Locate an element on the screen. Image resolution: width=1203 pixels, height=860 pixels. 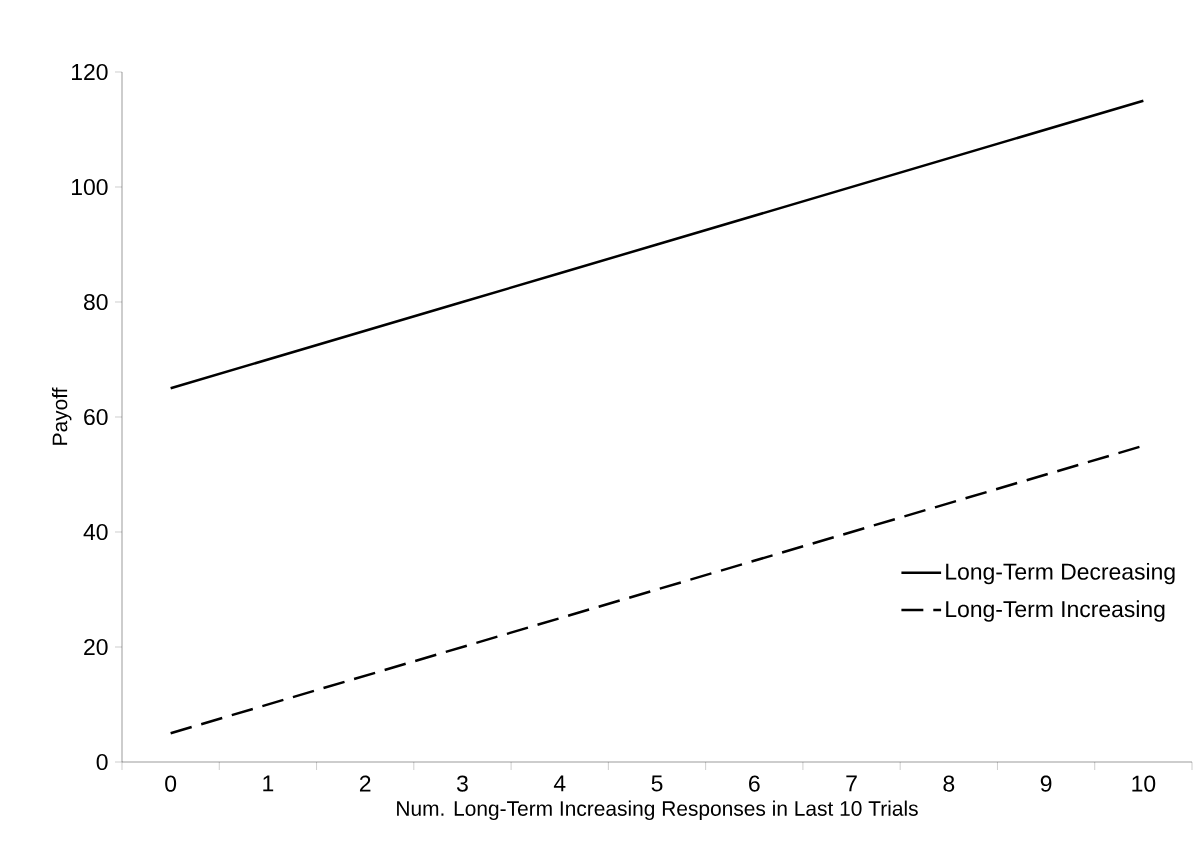
x-tick-label: 2 is located at coordinates (365, 783).